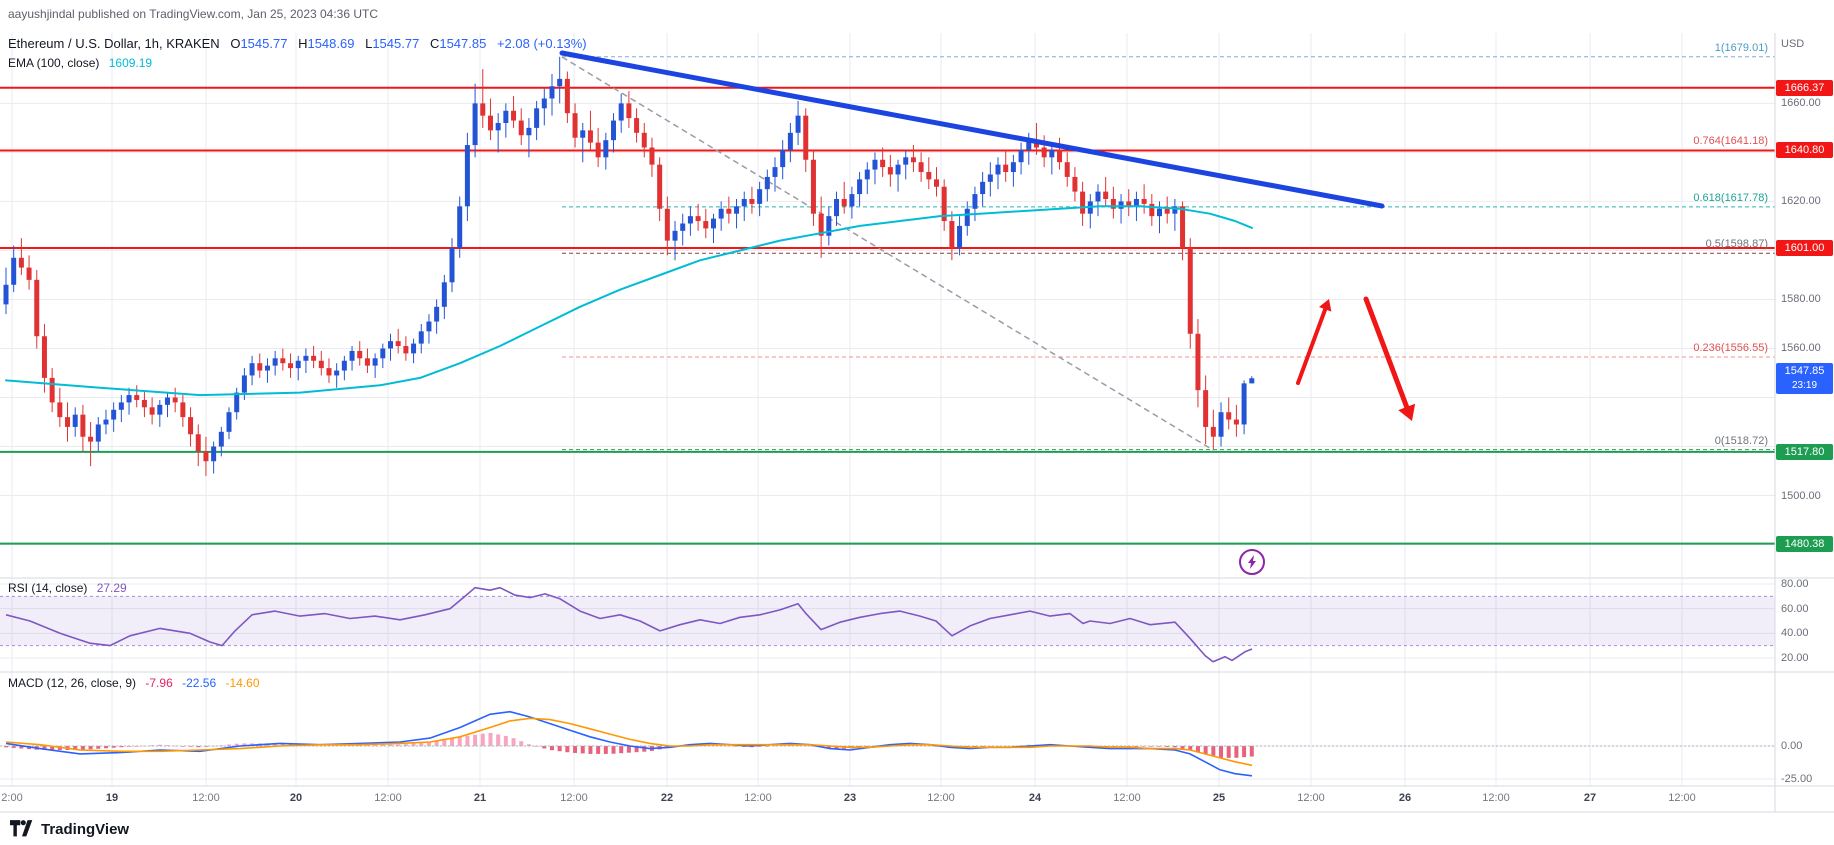 This screenshot has width=1834, height=845. What do you see at coordinates (1804, 409) in the screenshot?
I see `price-axis` at bounding box center [1804, 409].